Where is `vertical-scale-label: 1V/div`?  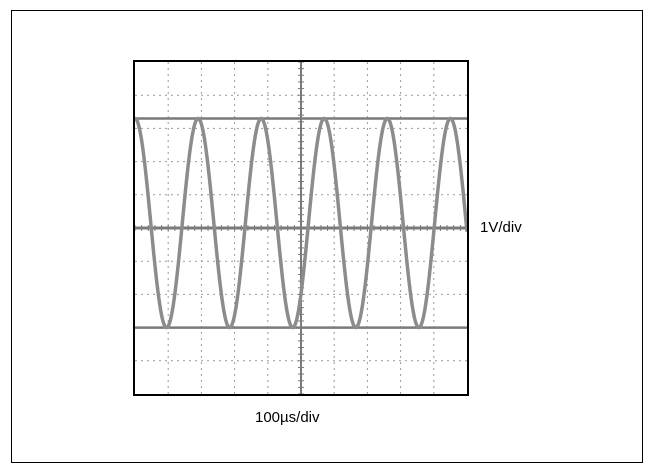 vertical-scale-label: 1V/div is located at coordinates (501, 227).